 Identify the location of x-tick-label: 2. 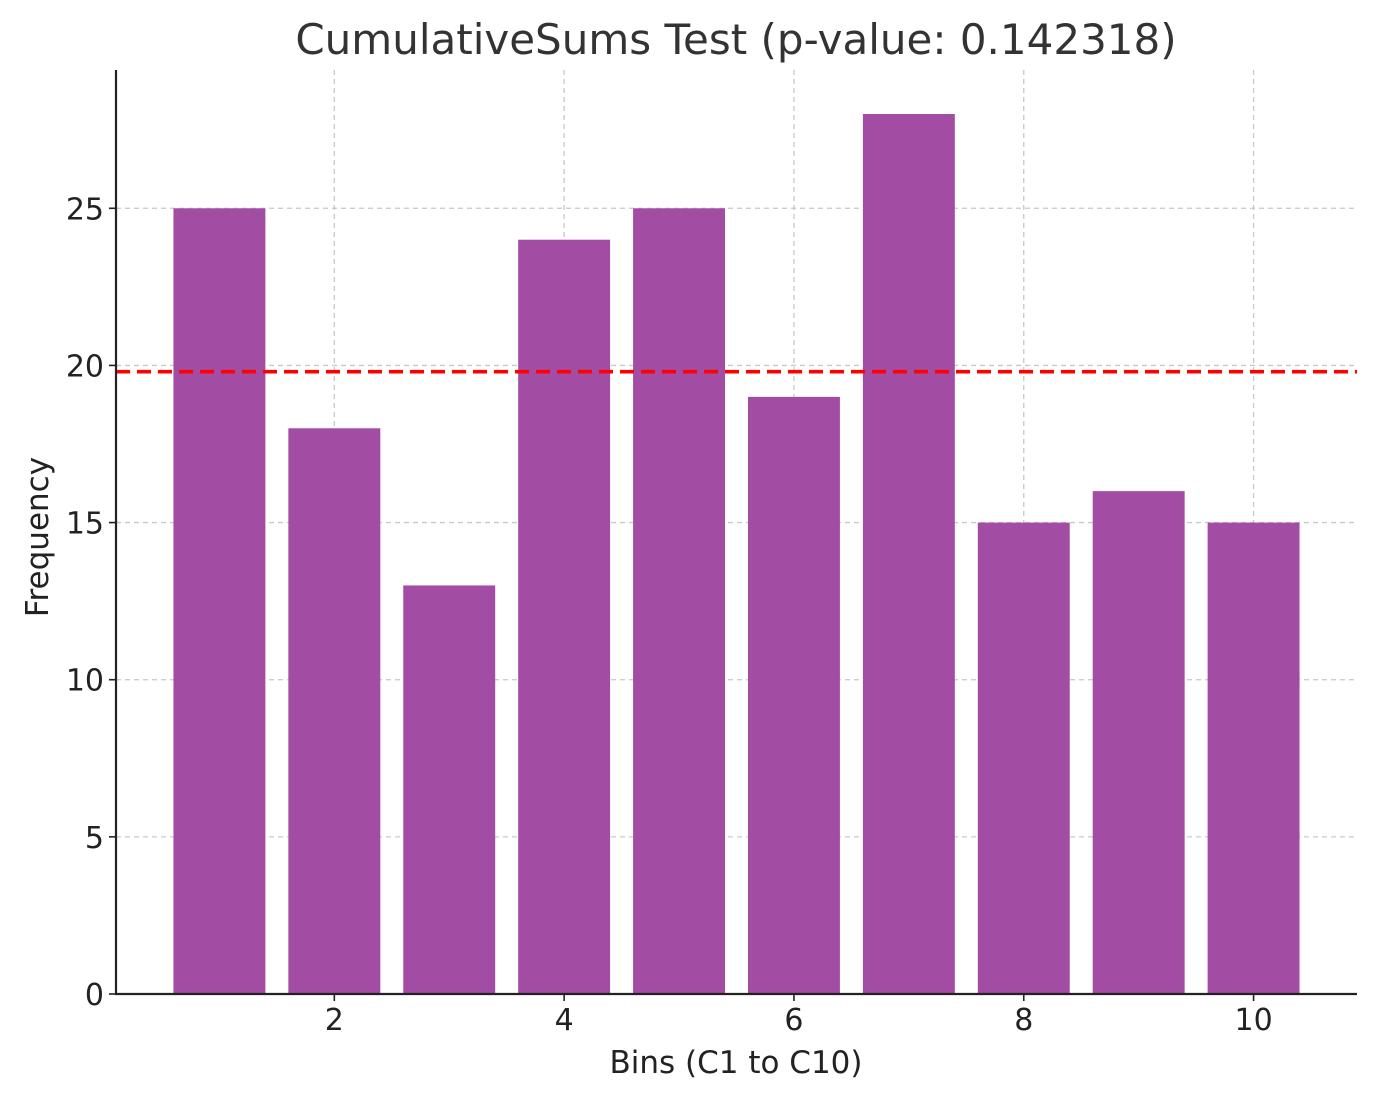
(334, 1020).